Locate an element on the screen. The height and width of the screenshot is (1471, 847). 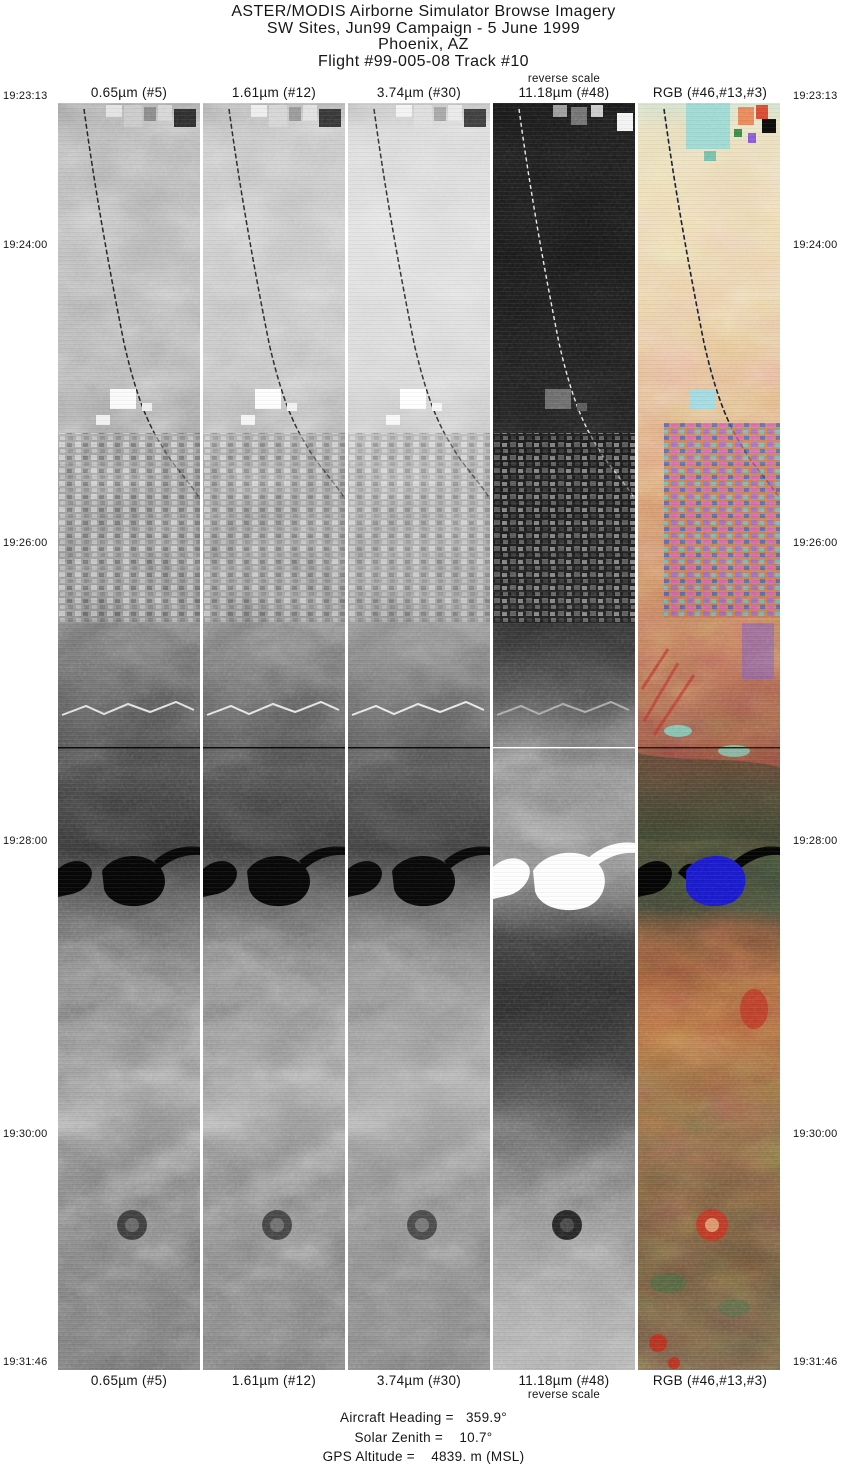
aircraft-heading: Aircraft Heading = 359.9° is located at coordinates (423, 1417).